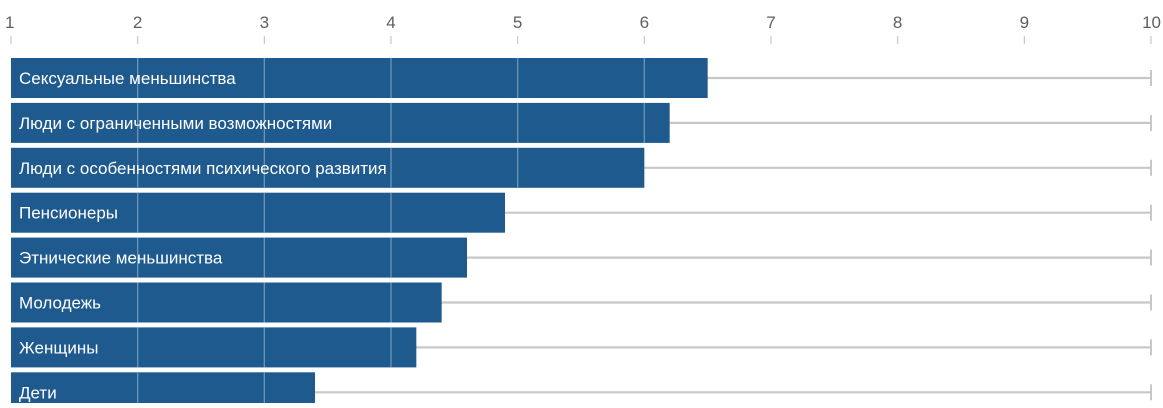 The width and height of the screenshot is (1163, 408). Describe the element at coordinates (127, 78) in the screenshot. I see `category-label: Сексуальные меньшинства` at that location.